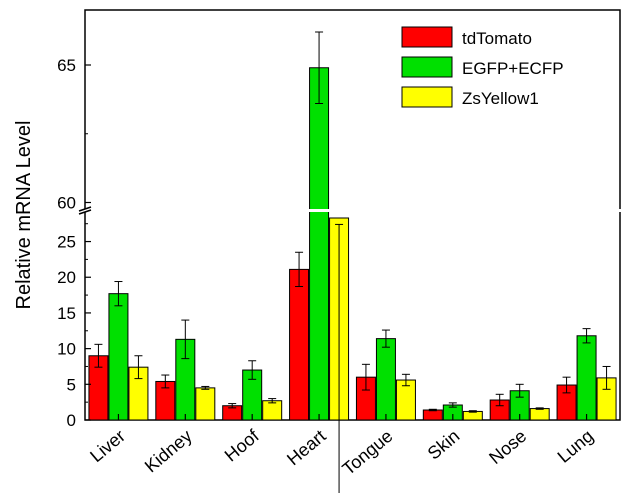  What do you see at coordinates (367, 452) in the screenshot?
I see `x-tick-label: Tongue` at bounding box center [367, 452].